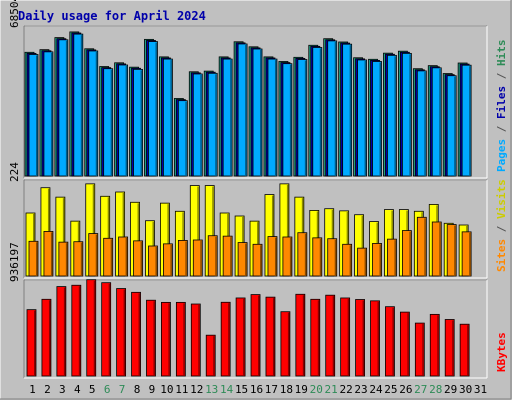 The image size is (512, 405). What do you see at coordinates (256, 389) in the screenshot?
I see `x-tick-label: 16` at bounding box center [256, 389].